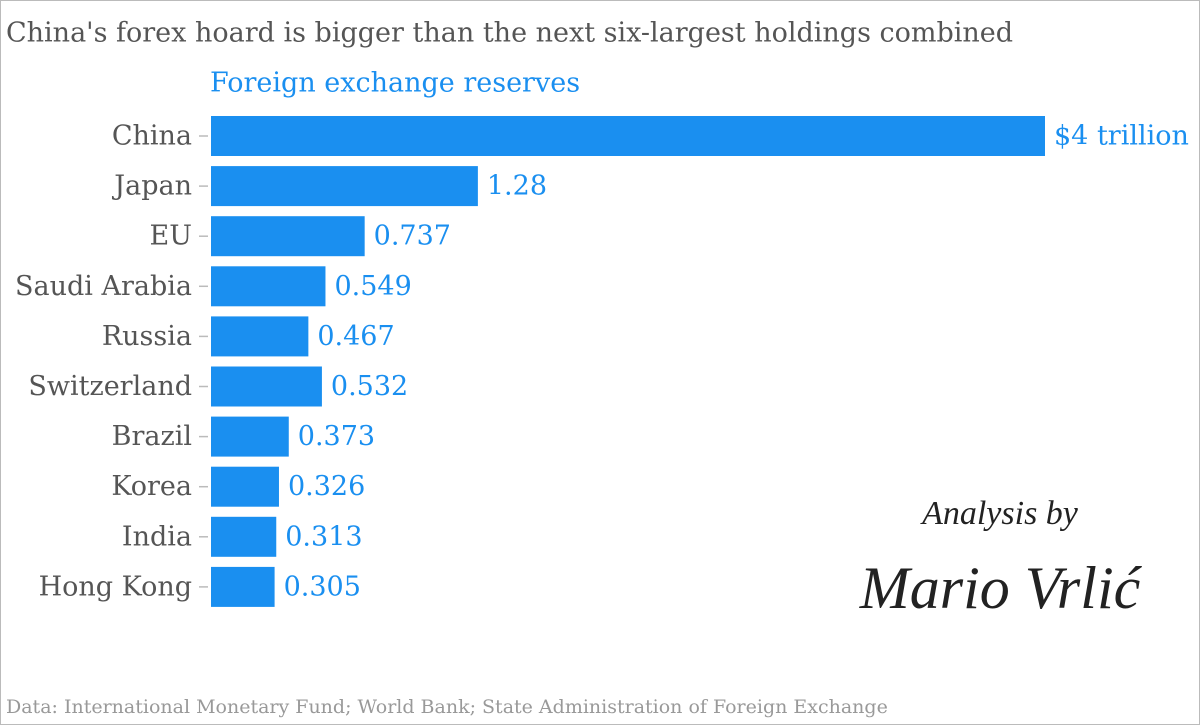 This screenshot has width=1200, height=725. Describe the element at coordinates (115, 586) in the screenshot. I see `category-label: Hong Kong` at that location.